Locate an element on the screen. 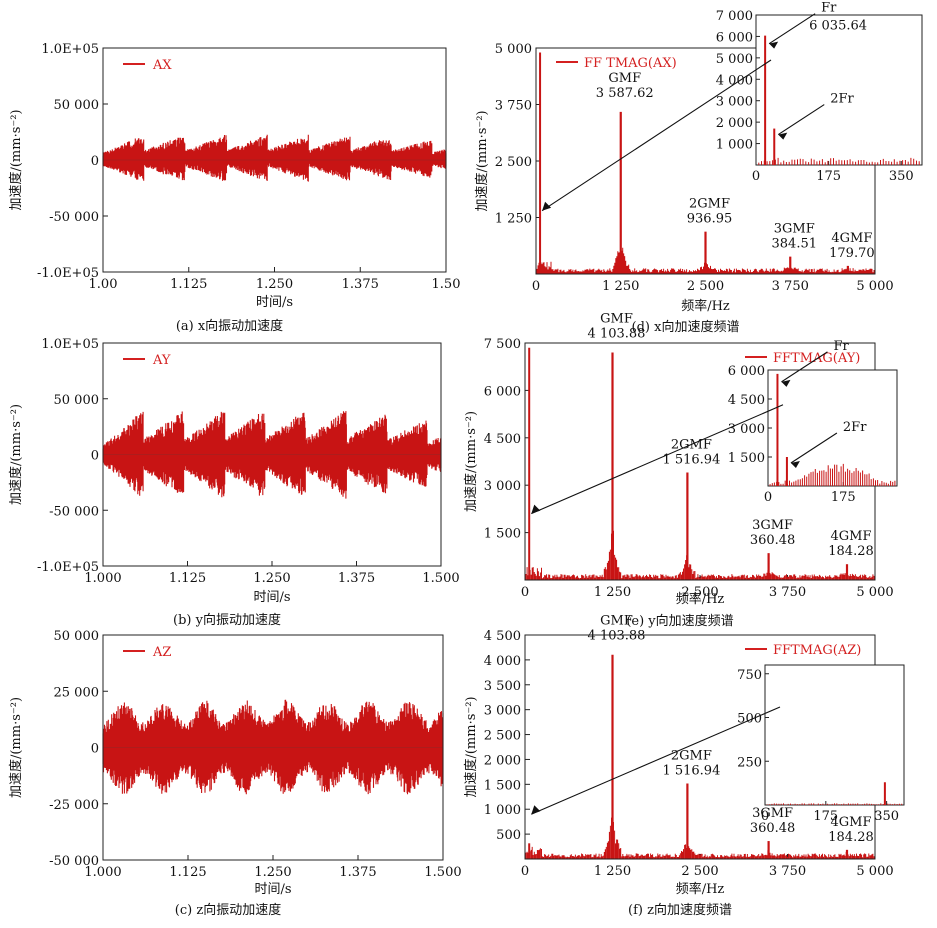 The width and height of the screenshot is (937, 928). inset-y-tick-label: 7 000 is located at coordinates (734, 16).